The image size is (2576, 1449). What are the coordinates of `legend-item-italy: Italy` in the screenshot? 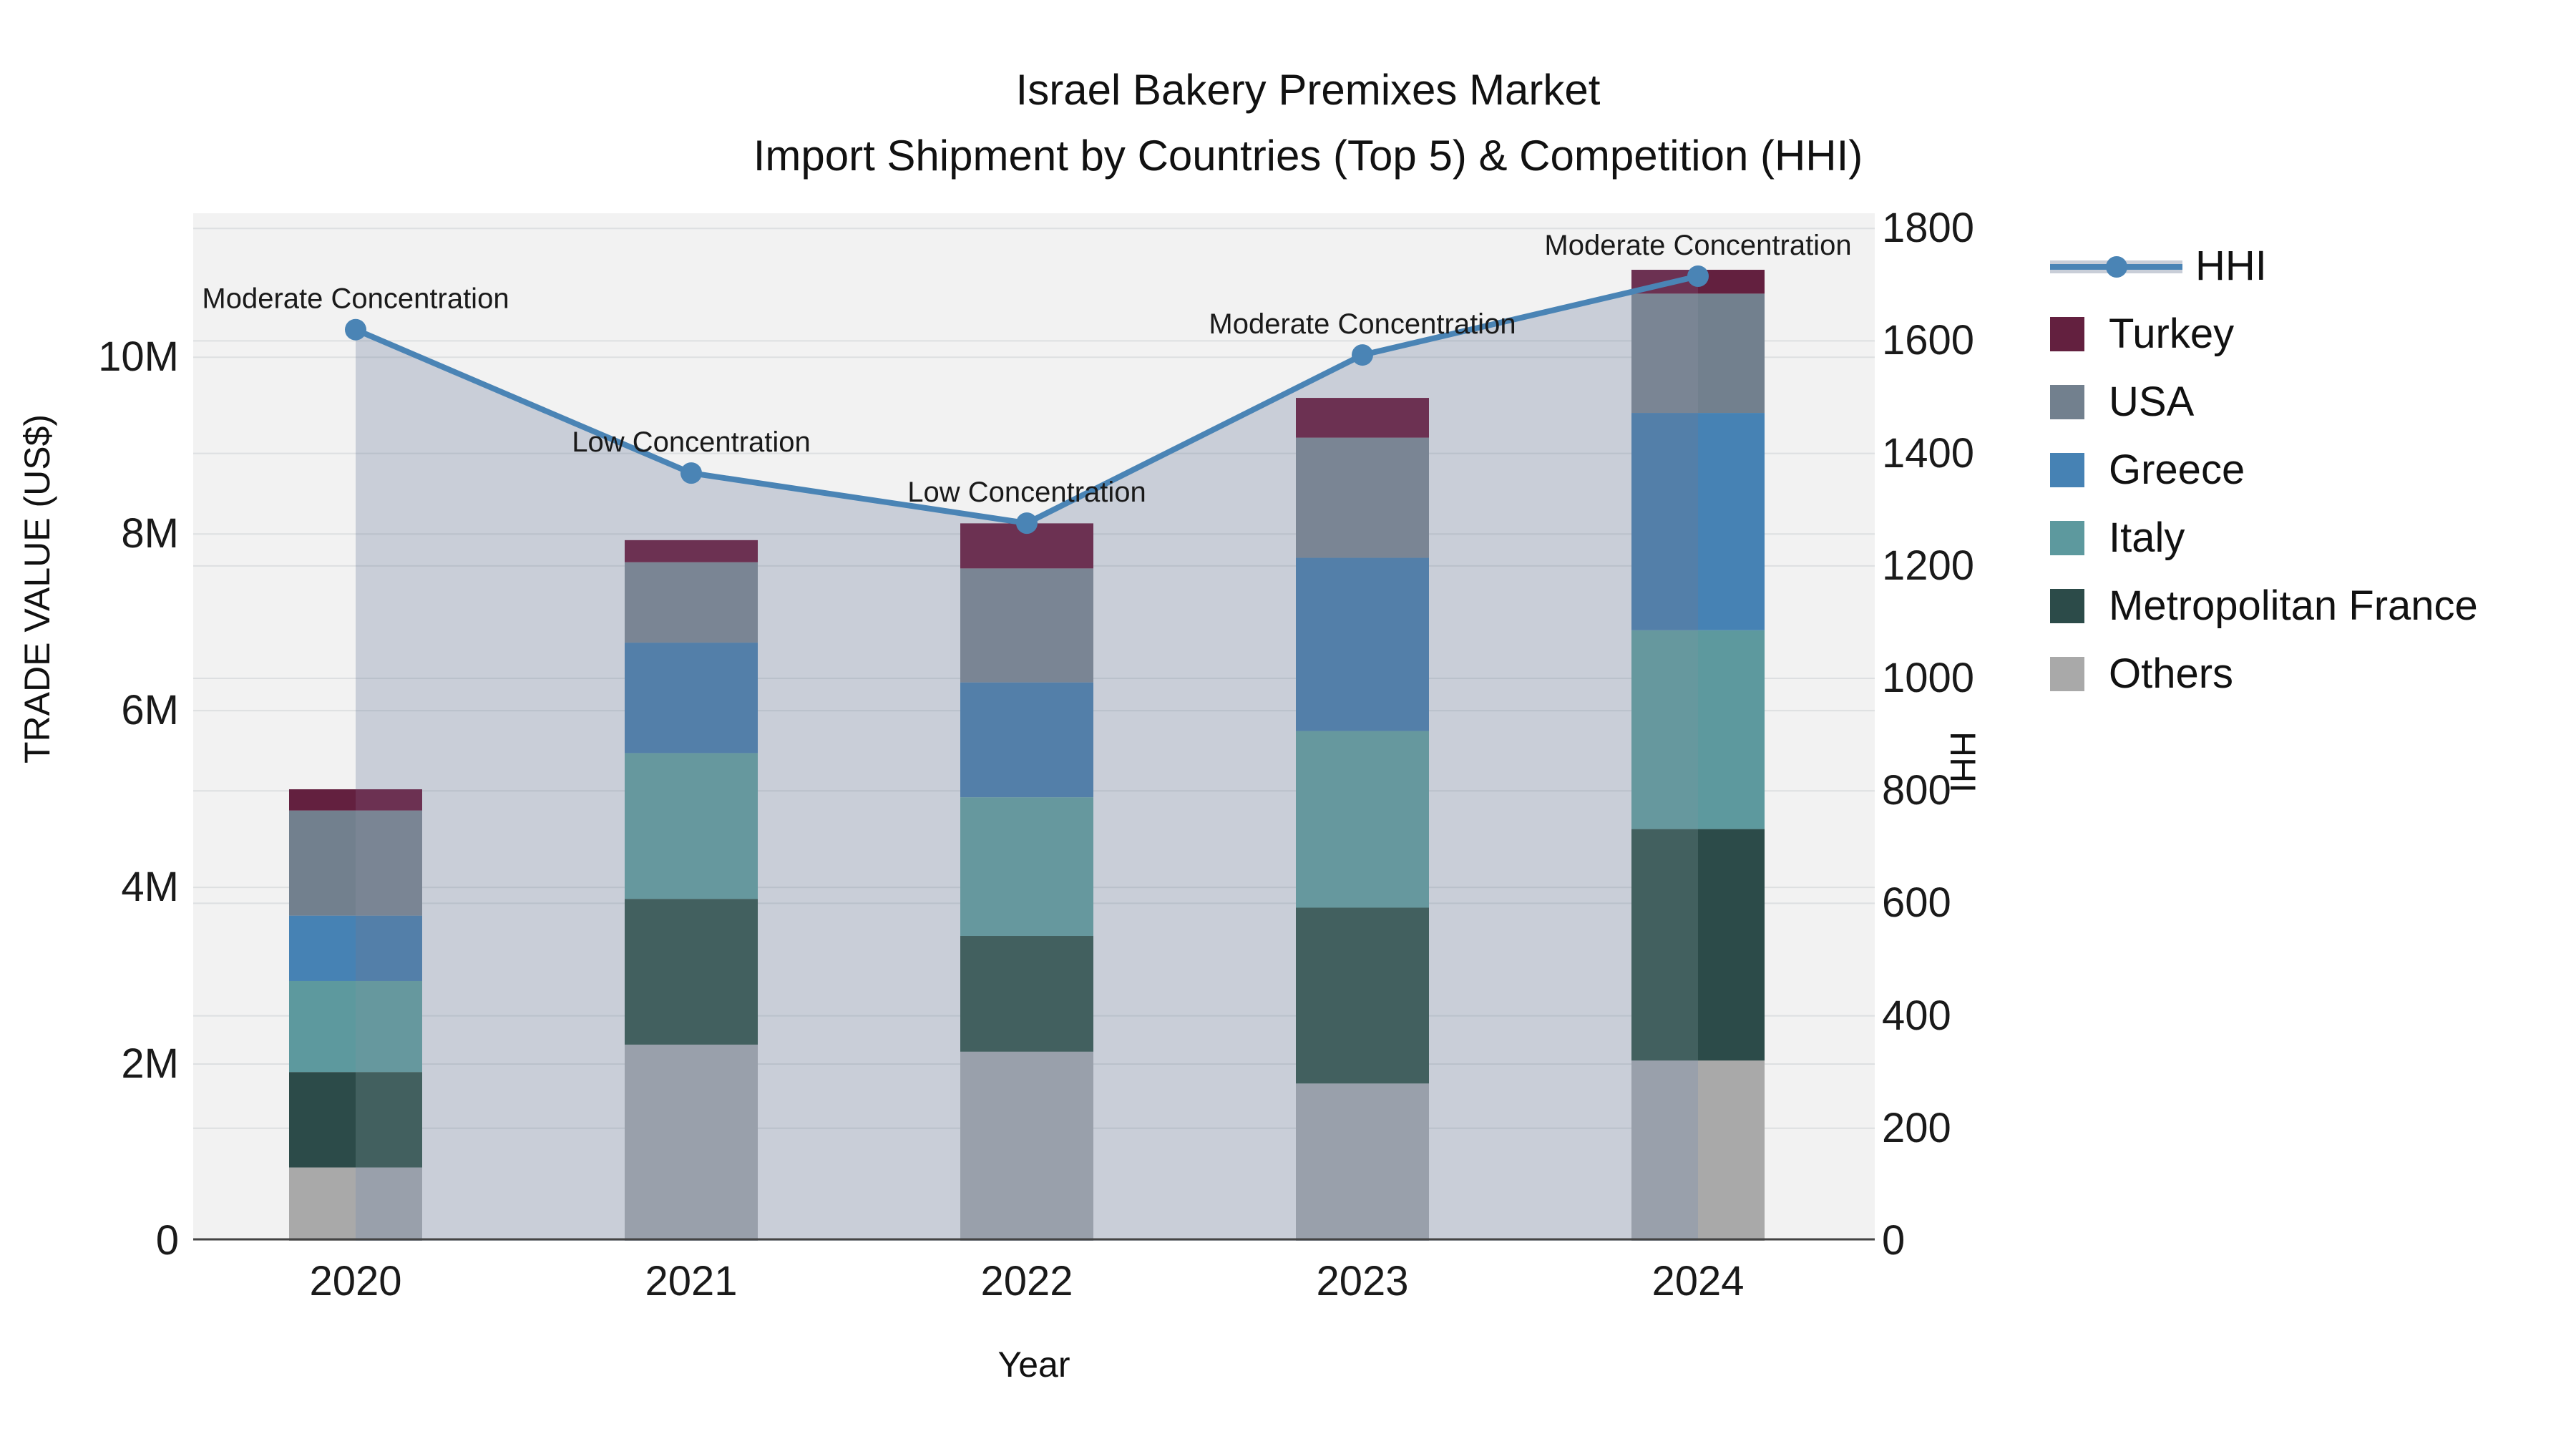 It's located at (2264, 538).